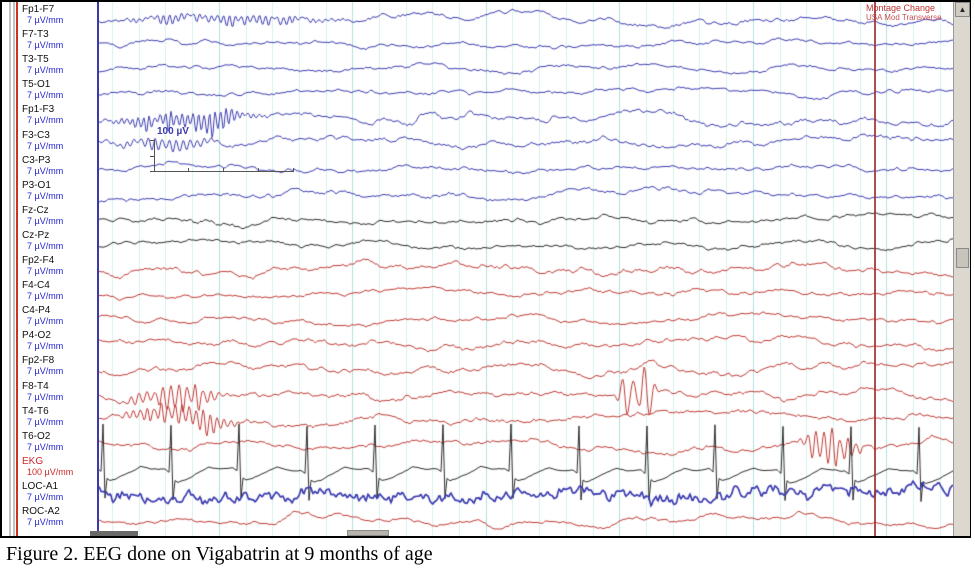 This screenshot has height=575, width=975. What do you see at coordinates (41, 511) in the screenshot?
I see `channel-name: ROC-A2` at bounding box center [41, 511].